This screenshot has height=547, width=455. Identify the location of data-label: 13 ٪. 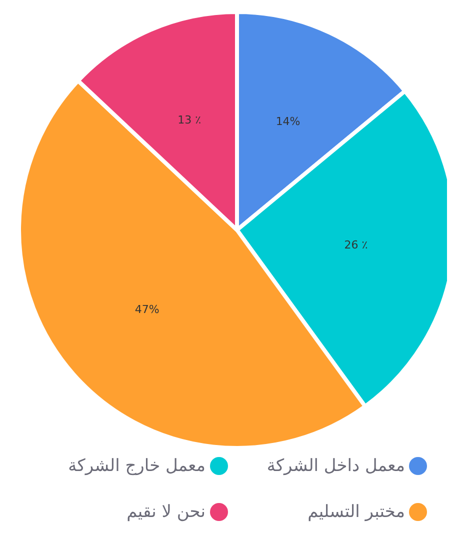
(190, 119).